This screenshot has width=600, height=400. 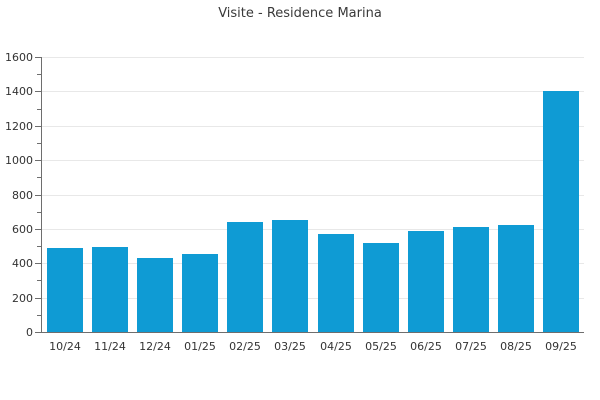 What do you see at coordinates (381, 346) in the screenshot?
I see `x-axis-tick-label: 05/25` at bounding box center [381, 346].